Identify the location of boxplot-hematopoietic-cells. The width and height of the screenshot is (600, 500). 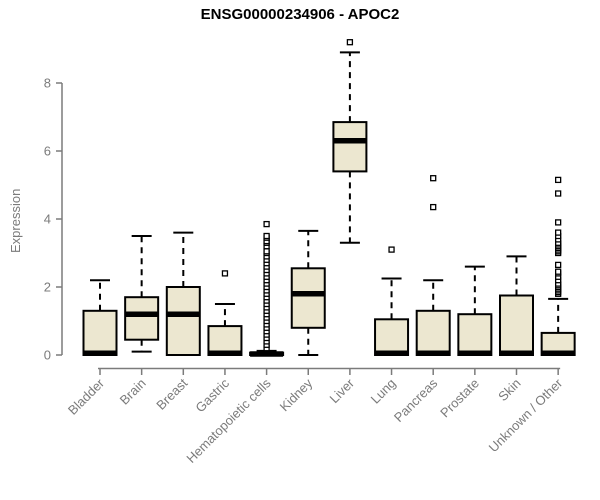
(267, 288).